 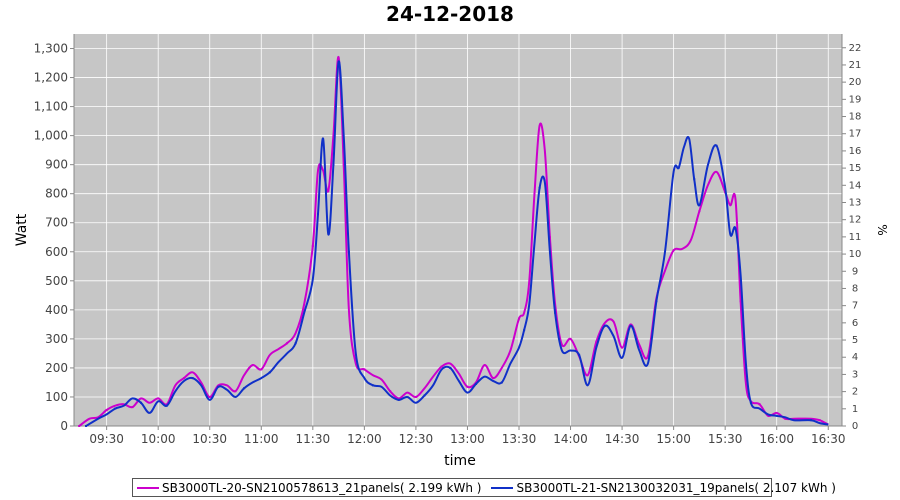 I want to click on x-tick-label: 11:30, so click(x=313, y=439).